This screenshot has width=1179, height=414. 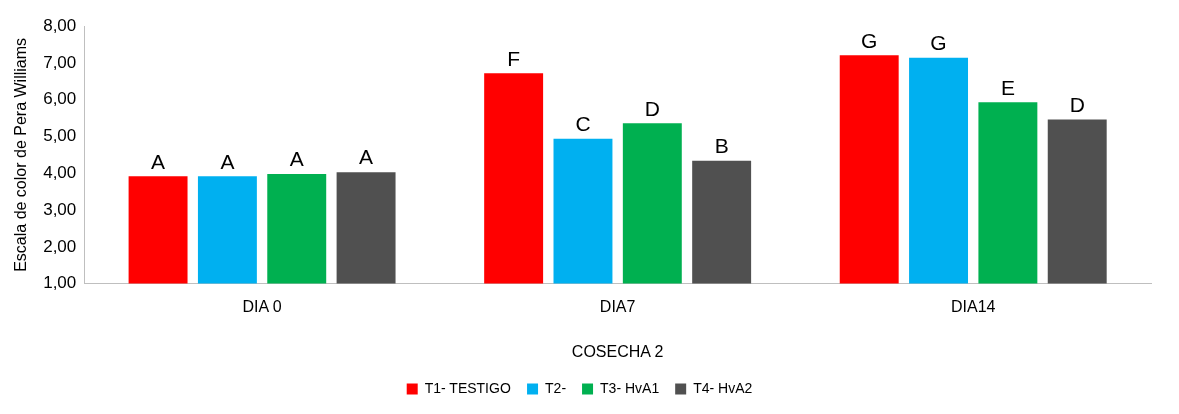 I want to click on y-tick-label: 4,00, so click(x=60, y=172).